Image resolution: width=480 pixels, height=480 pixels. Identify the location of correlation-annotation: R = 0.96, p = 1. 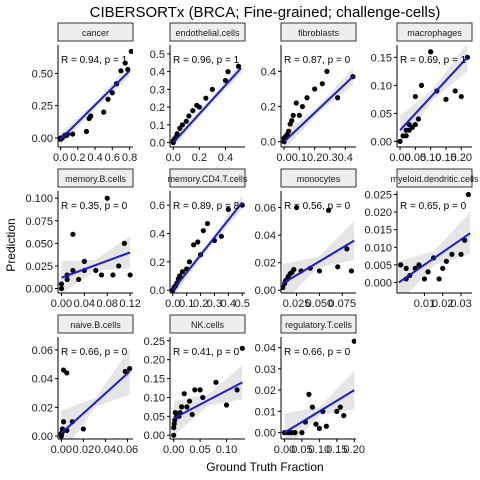
(206, 60).